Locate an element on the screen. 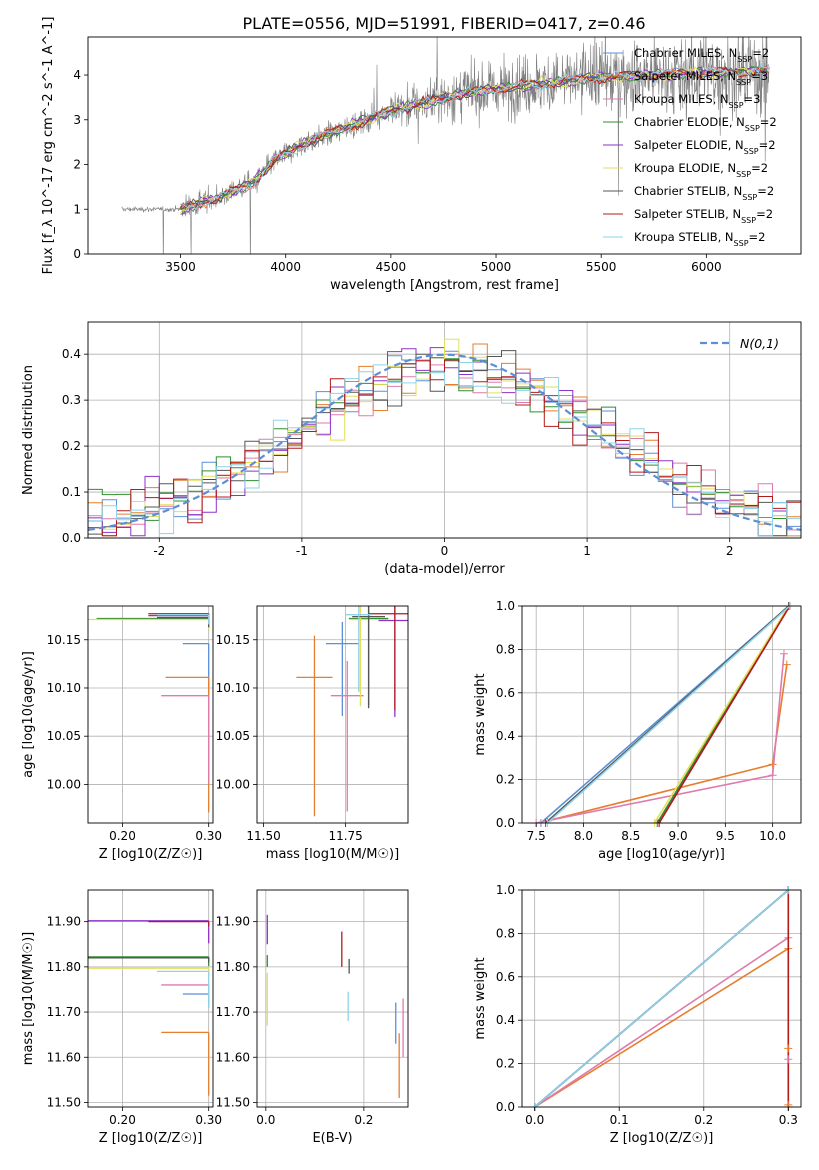 This screenshot has width=819, height=1170. legend-label: Chabrier STELIB, NSSP=2 is located at coordinates (704, 193).